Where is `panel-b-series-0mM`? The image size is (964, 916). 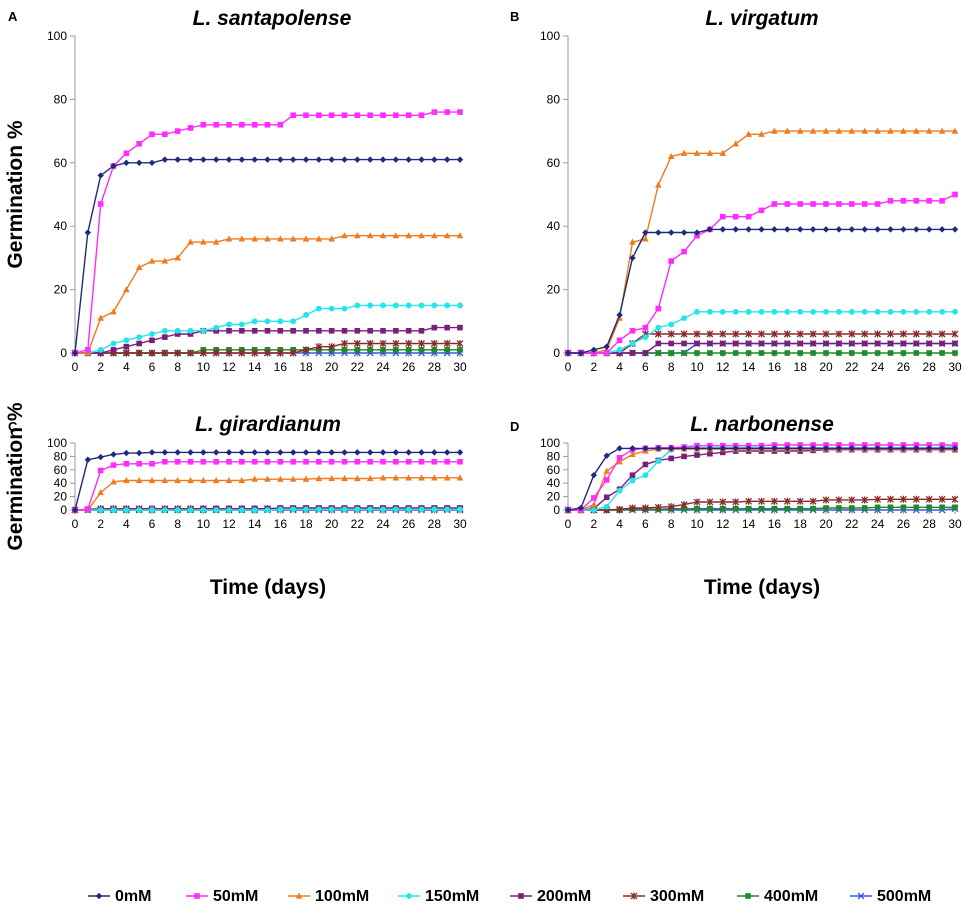 panel-b-series-0mM is located at coordinates (761, 291).